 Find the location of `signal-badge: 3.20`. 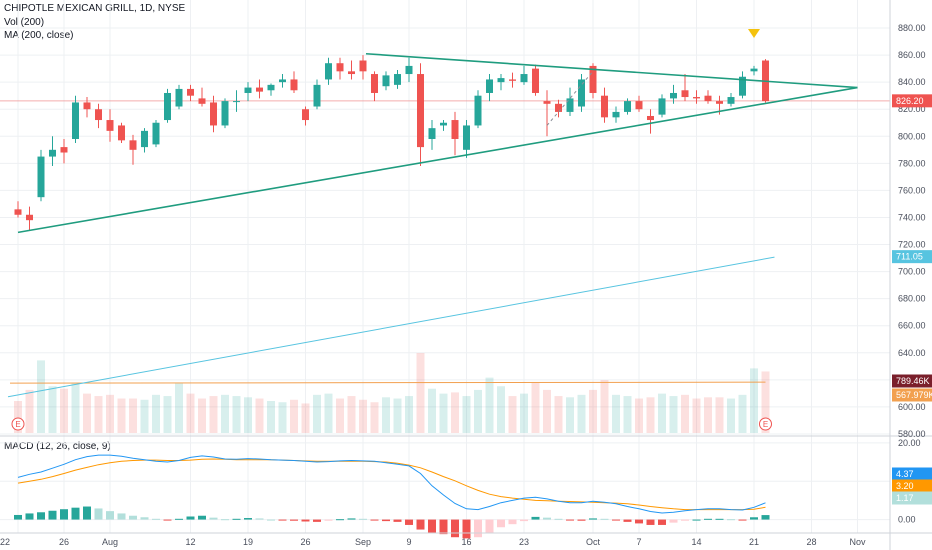

signal-badge: 3.20 is located at coordinates (905, 486).